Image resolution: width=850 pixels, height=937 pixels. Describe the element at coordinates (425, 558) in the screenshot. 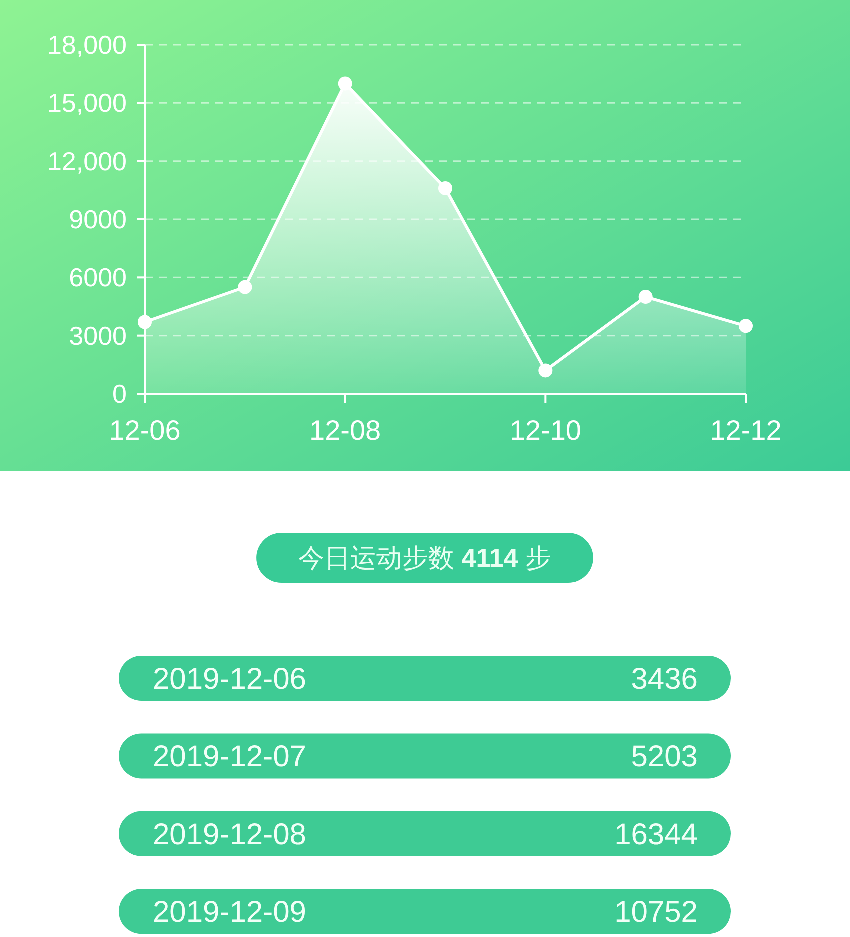

I see `text: 今日运动步数 4114 步` at that location.